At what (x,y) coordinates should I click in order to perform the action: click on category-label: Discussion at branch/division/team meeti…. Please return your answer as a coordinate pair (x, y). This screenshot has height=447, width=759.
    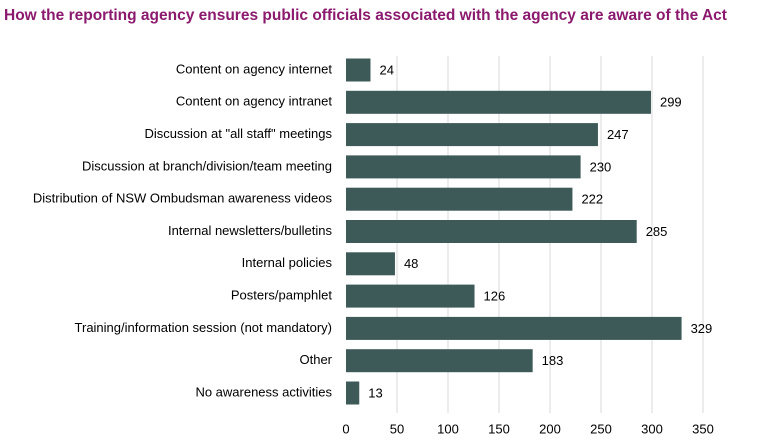
    Looking at the image, I should click on (207, 165).